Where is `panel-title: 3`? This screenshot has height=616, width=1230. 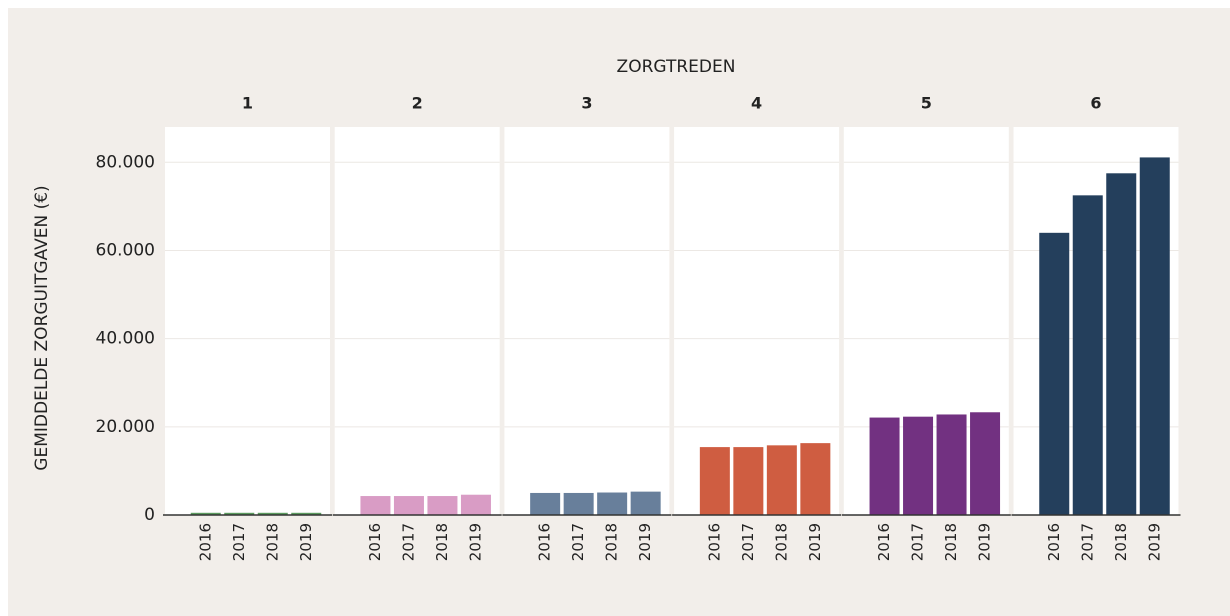 panel-title: 3 is located at coordinates (586, 103).